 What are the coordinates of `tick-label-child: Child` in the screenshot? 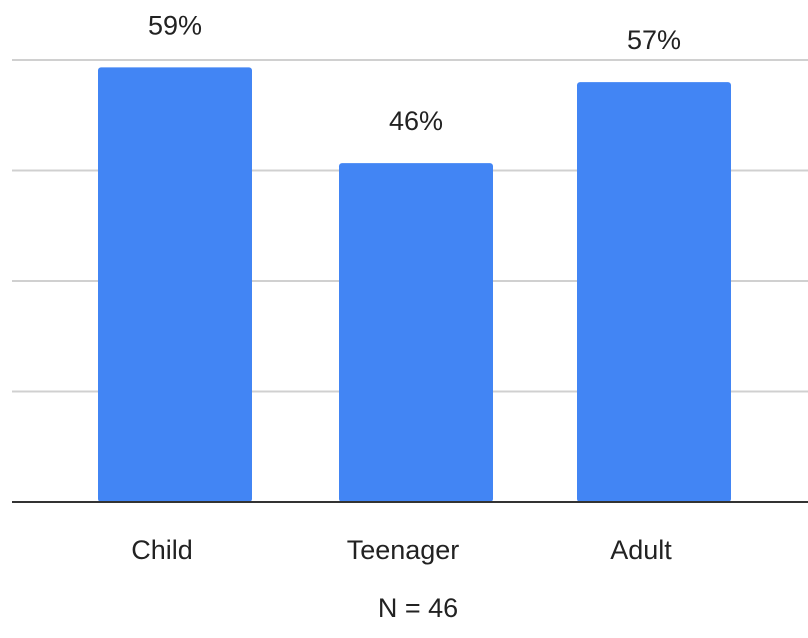 It's located at (162, 550).